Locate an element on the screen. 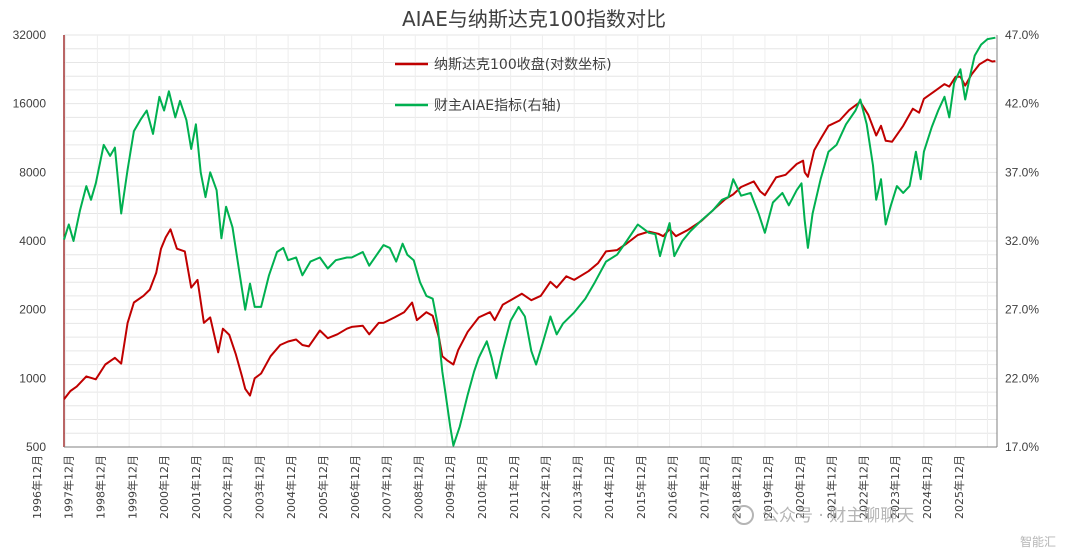  left-tick-label: 2000 is located at coordinates (32, 310).